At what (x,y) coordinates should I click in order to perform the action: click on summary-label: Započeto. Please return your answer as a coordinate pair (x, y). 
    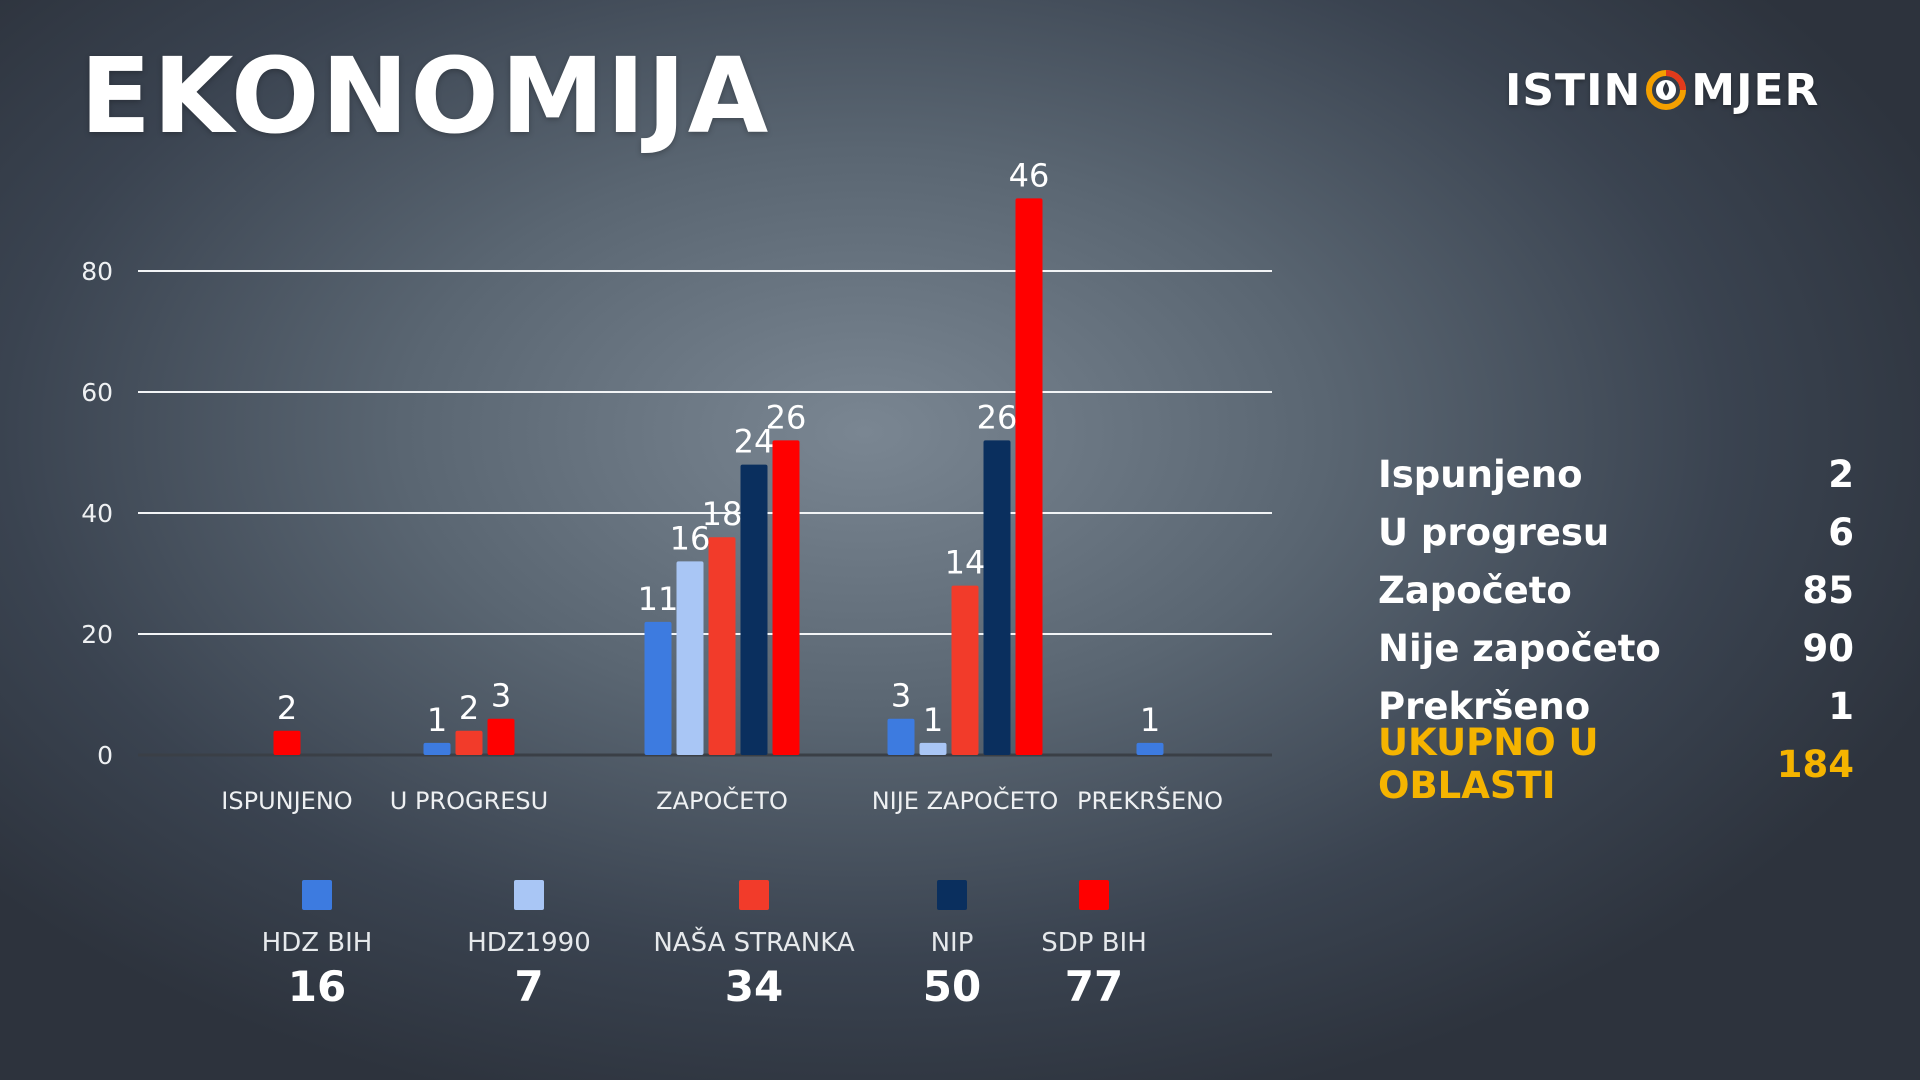
    Looking at the image, I should click on (1475, 590).